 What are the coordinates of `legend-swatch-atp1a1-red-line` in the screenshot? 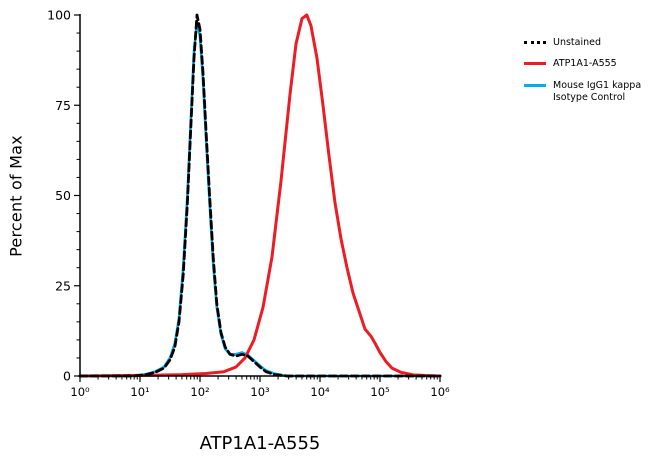 It's located at (535, 64).